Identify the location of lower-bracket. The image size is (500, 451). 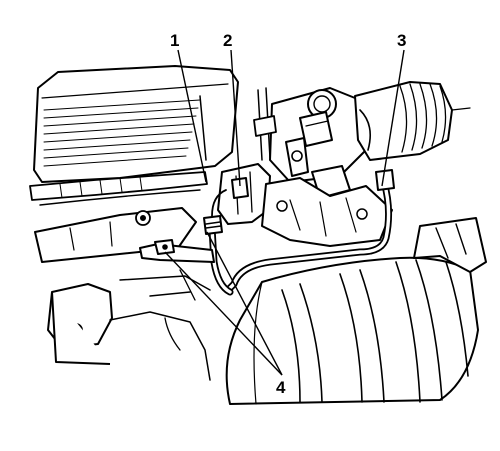
(129, 332).